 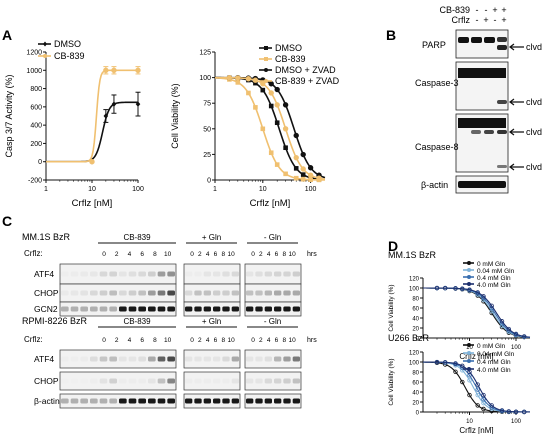 What do you see at coordinates (46, 237) in the screenshot?
I see `cell-line-label: MM.1S BzR` at bounding box center [46, 237].